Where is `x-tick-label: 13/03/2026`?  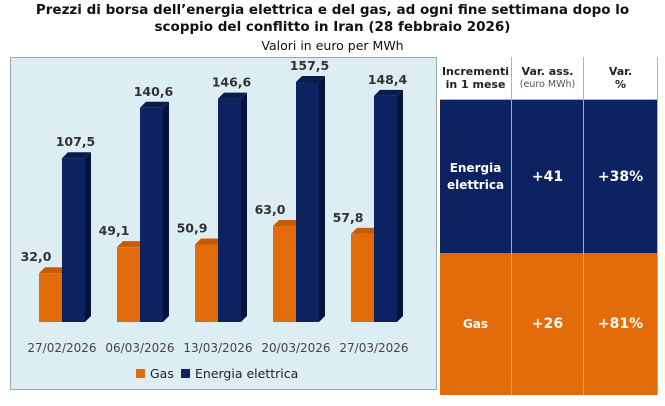 x-tick-label: 13/03/2026 is located at coordinates (217, 348).